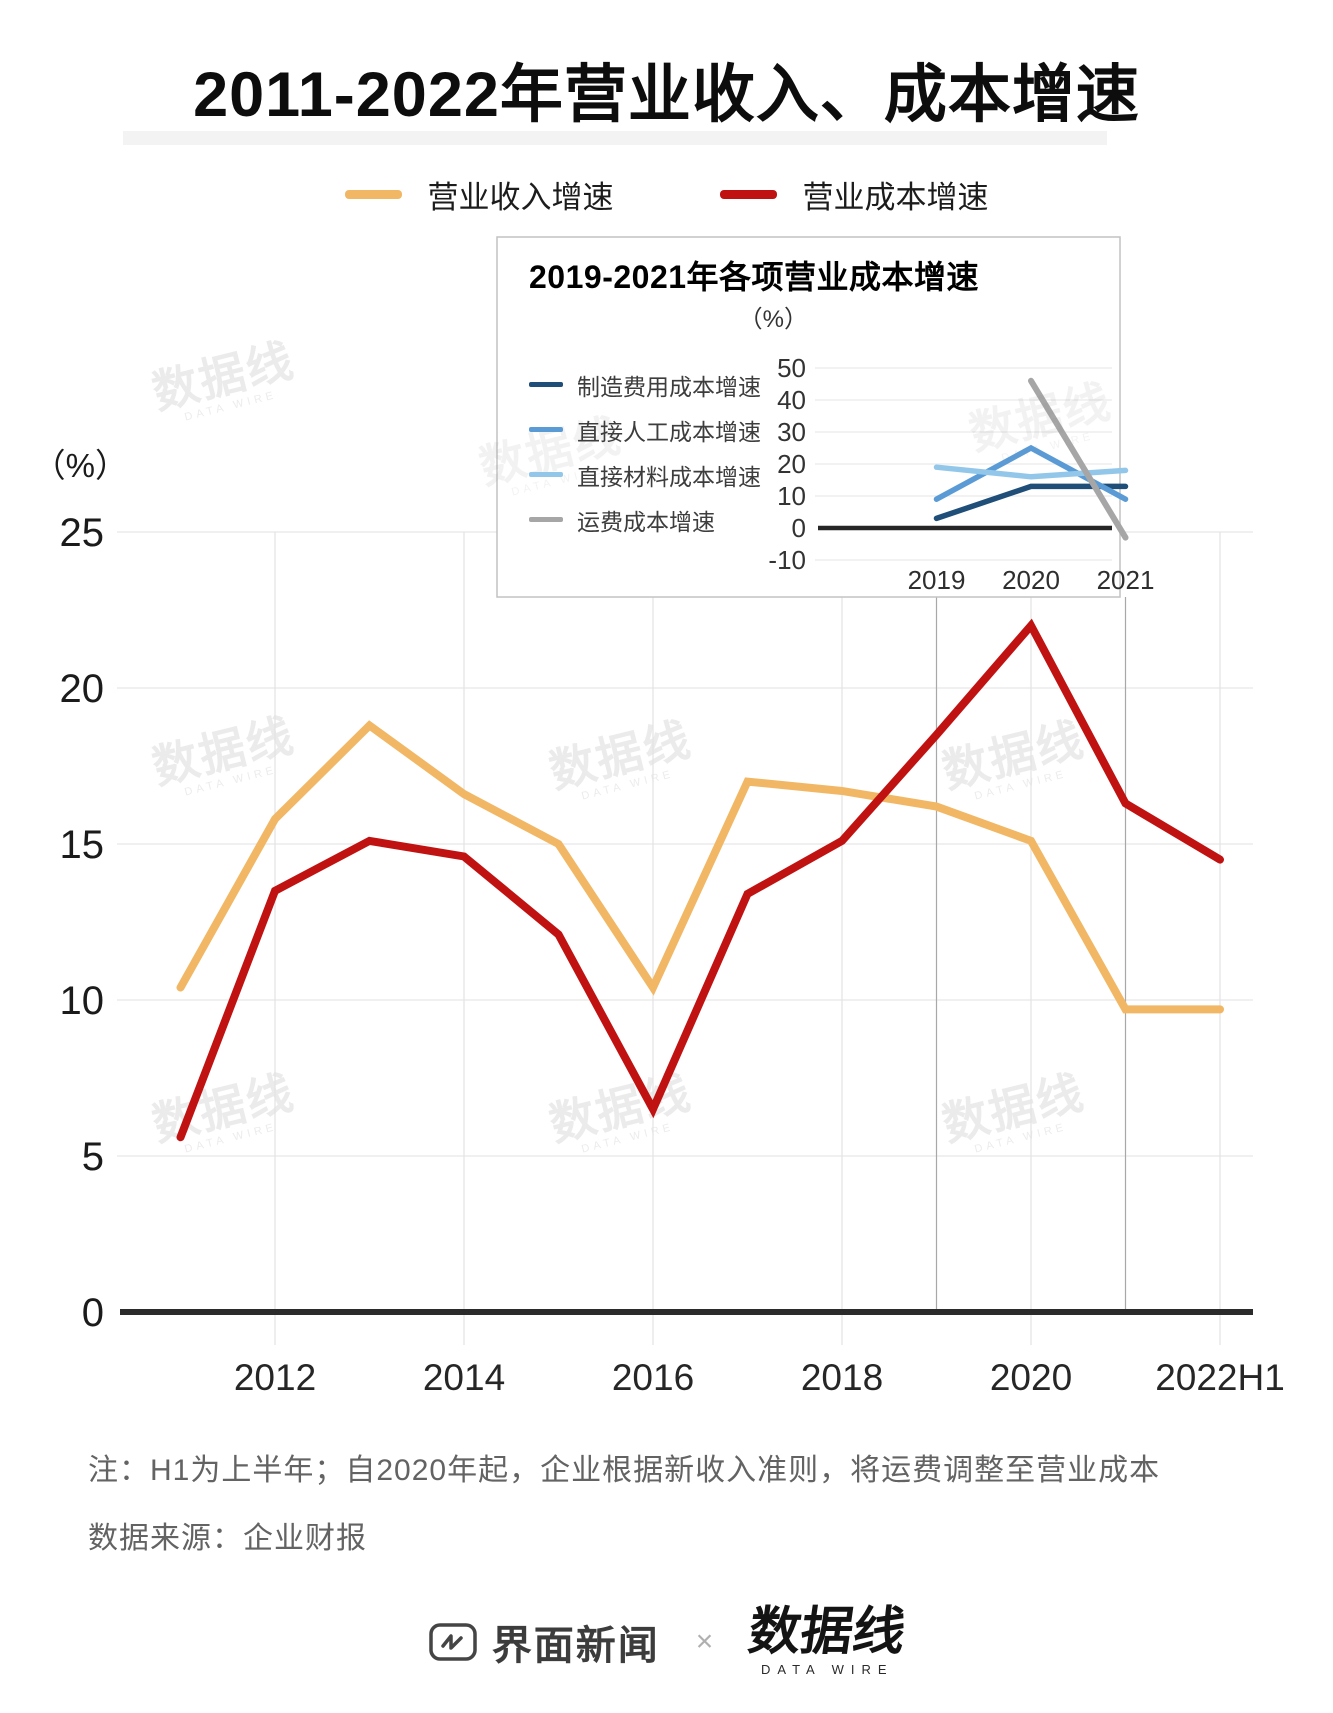 This screenshot has height=1713, width=1333. I want to click on inset-legend-label-freight: 运费成本增速, so click(646, 521).